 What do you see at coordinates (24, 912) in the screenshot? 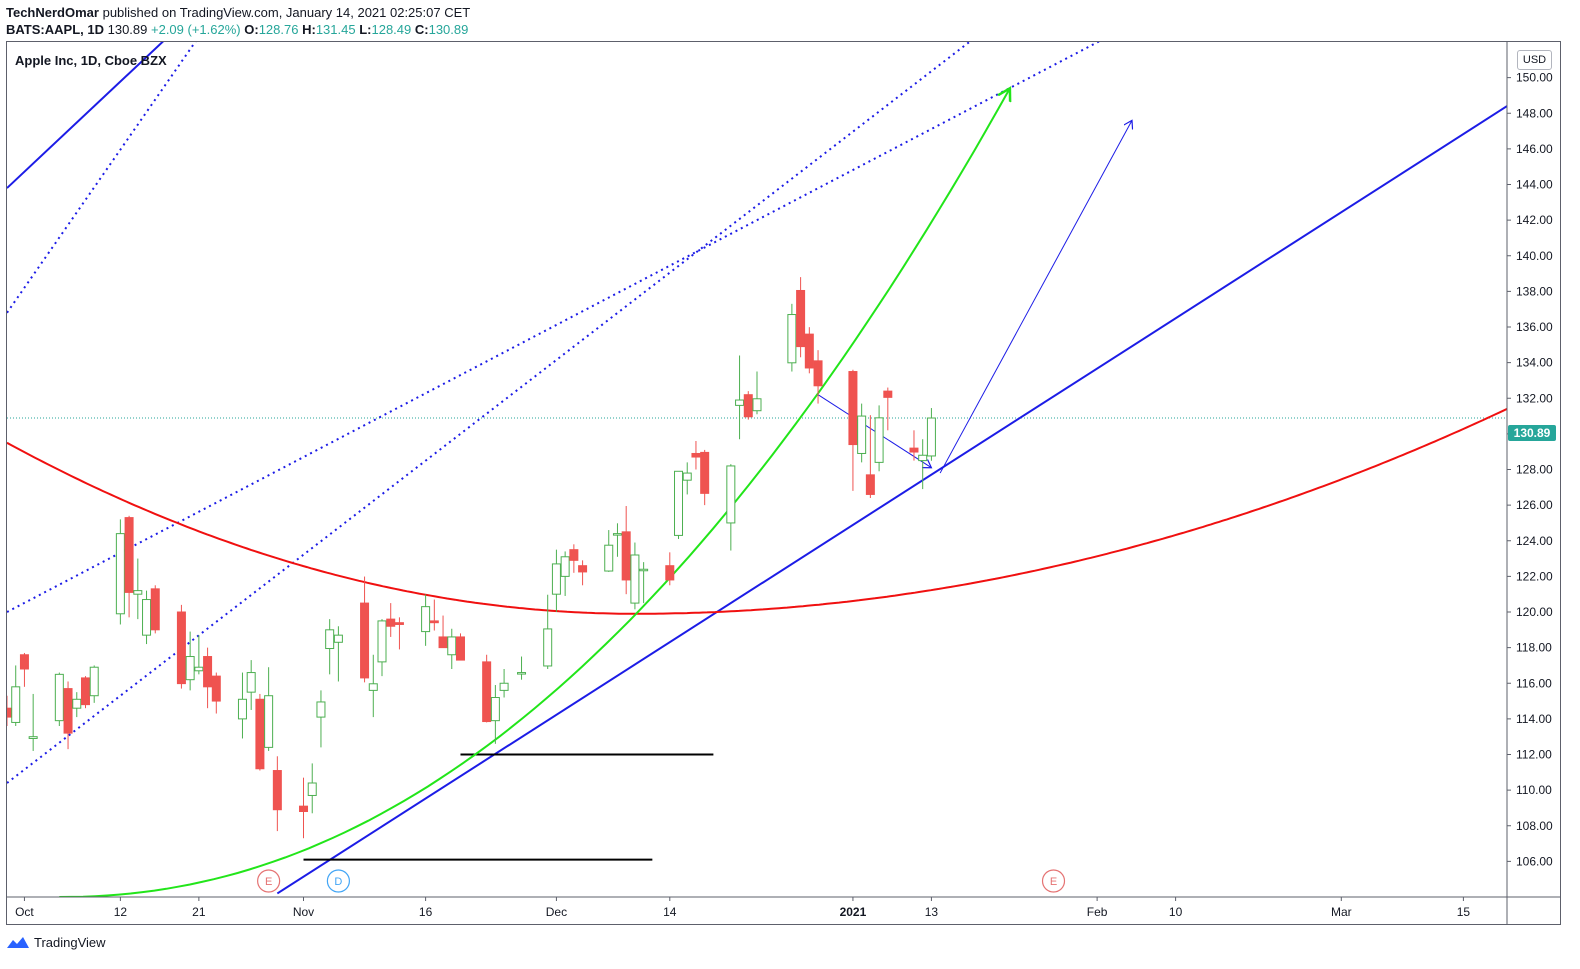
I see `x-tick-label: Oct` at bounding box center [24, 912].